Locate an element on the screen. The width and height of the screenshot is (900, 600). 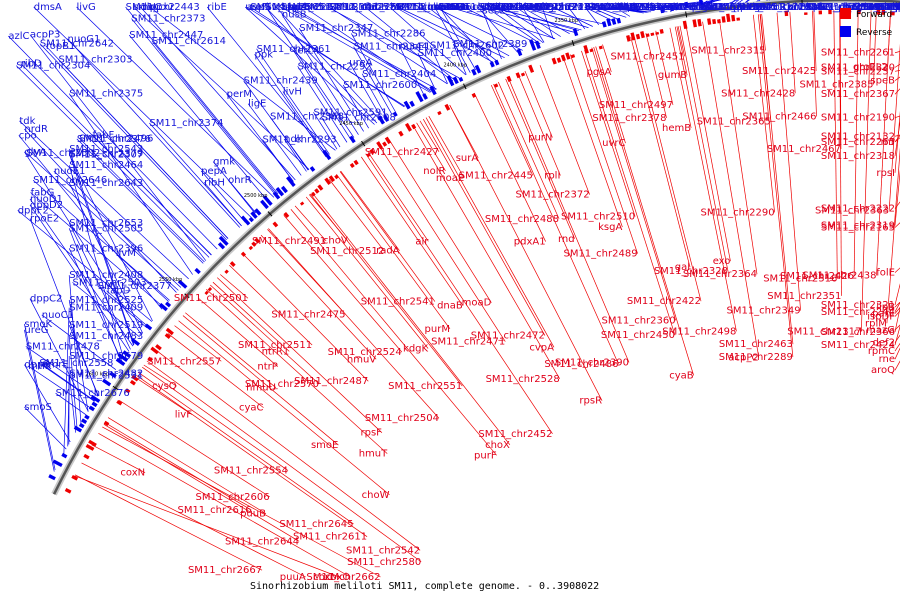
gene-label-forward: SM11_chr2367 is located at coordinates (858, 94).